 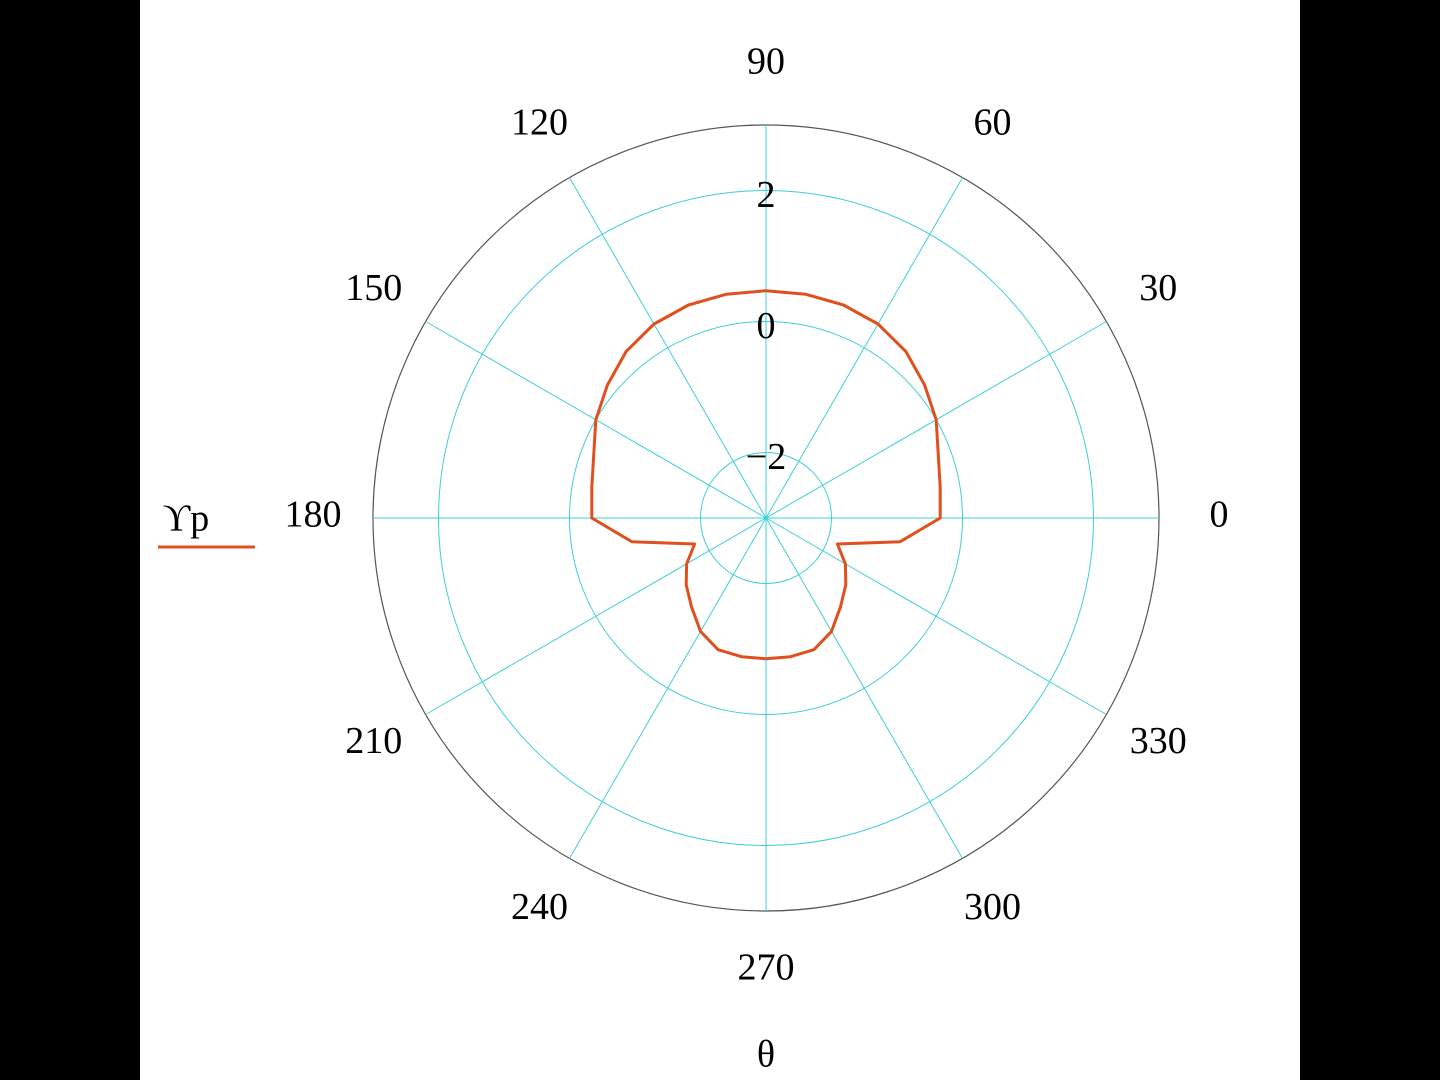 I want to click on radial-tick-label: −2, so click(x=766, y=457).